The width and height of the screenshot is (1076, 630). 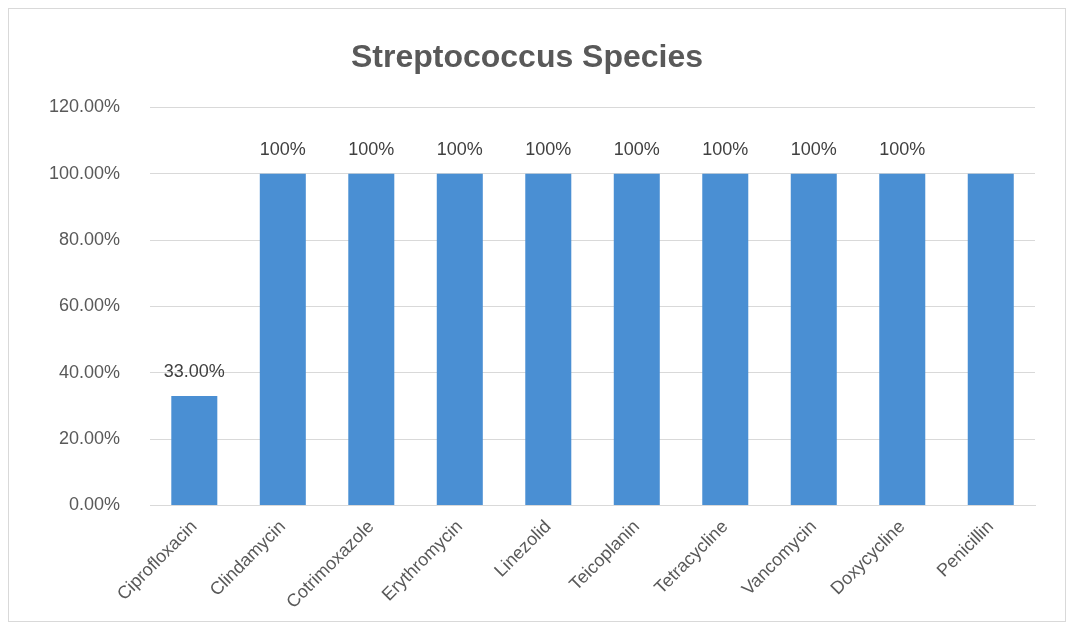 I want to click on y-tick-label: 20.00%, so click(x=90, y=438).